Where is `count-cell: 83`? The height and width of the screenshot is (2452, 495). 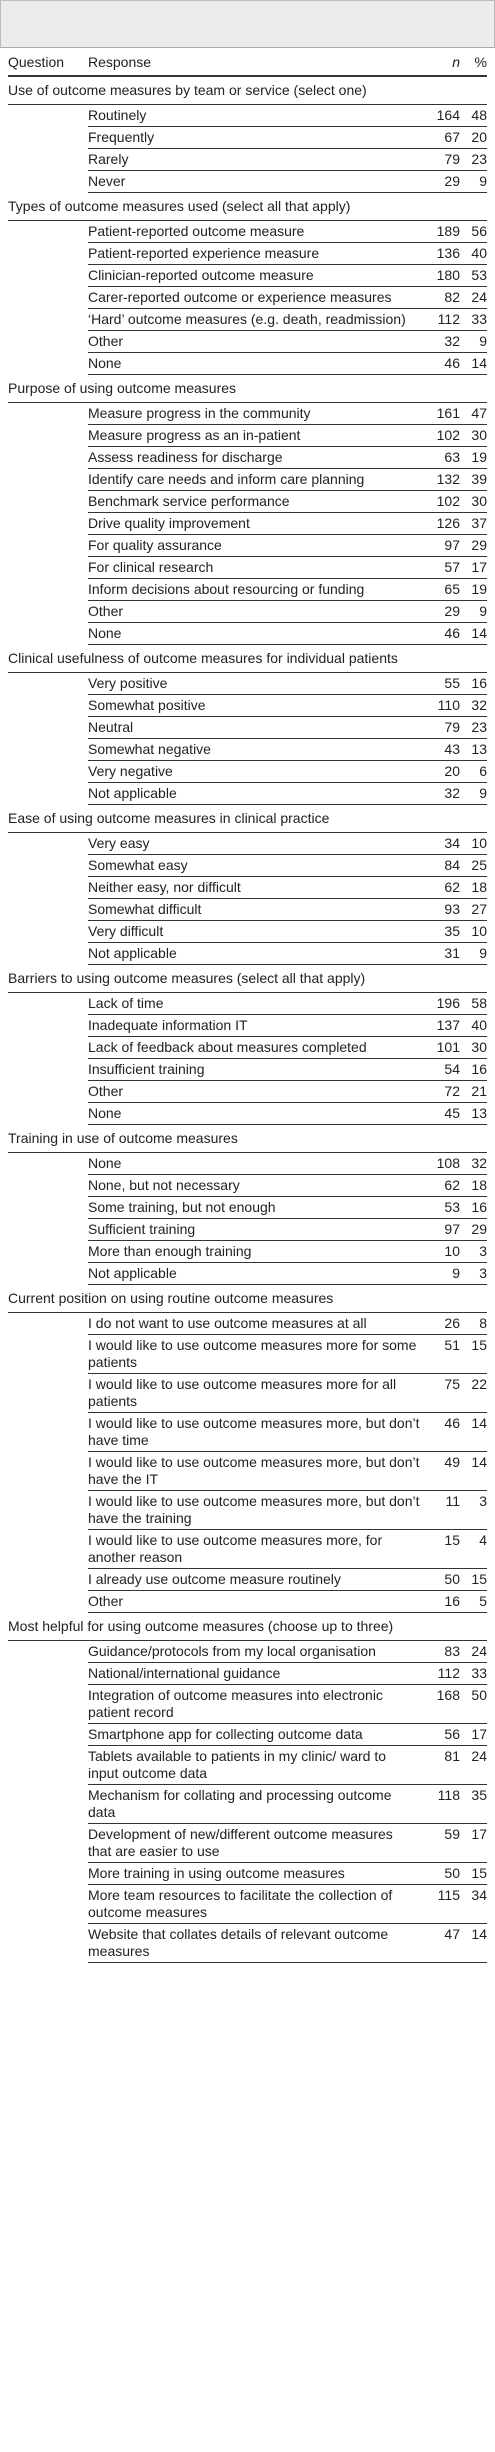
count-cell: 83 is located at coordinates (443, 1651).